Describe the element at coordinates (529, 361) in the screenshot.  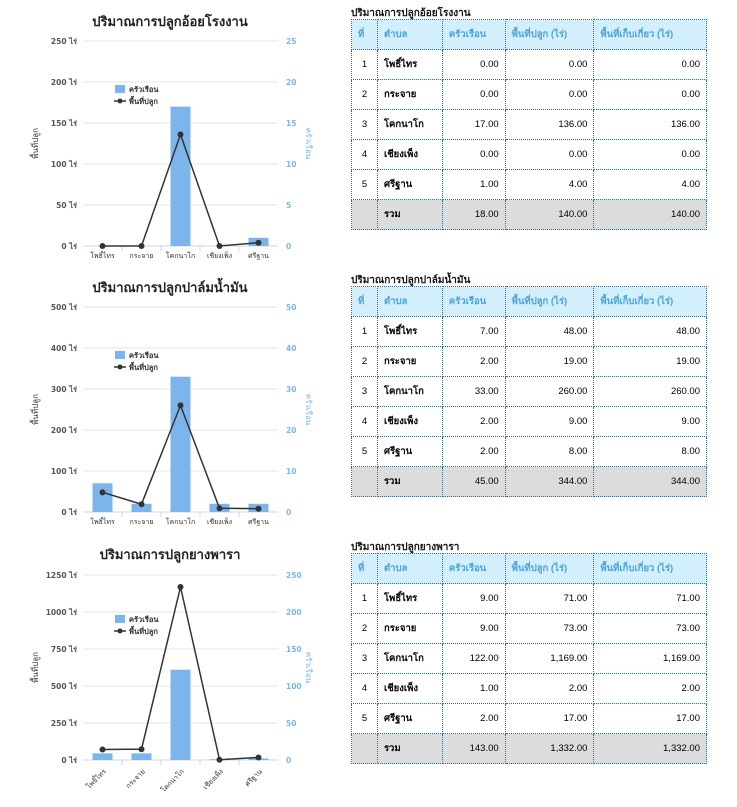
I see `table-row: 2 กระจาย 2.00 19.00 19.00` at that location.